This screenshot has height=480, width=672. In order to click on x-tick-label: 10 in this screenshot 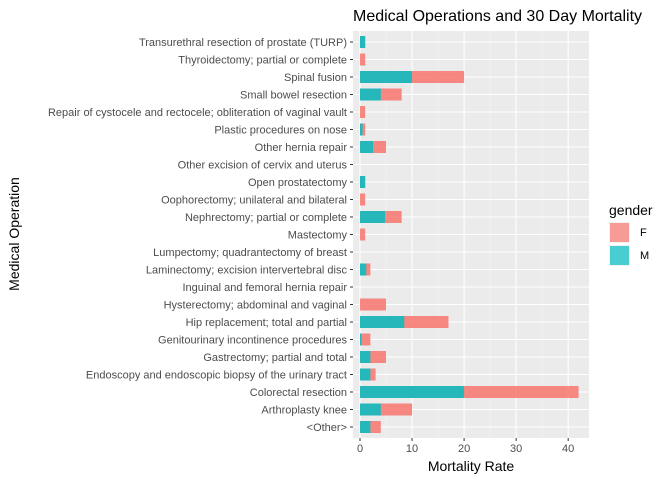, I will do `click(412, 449)`.